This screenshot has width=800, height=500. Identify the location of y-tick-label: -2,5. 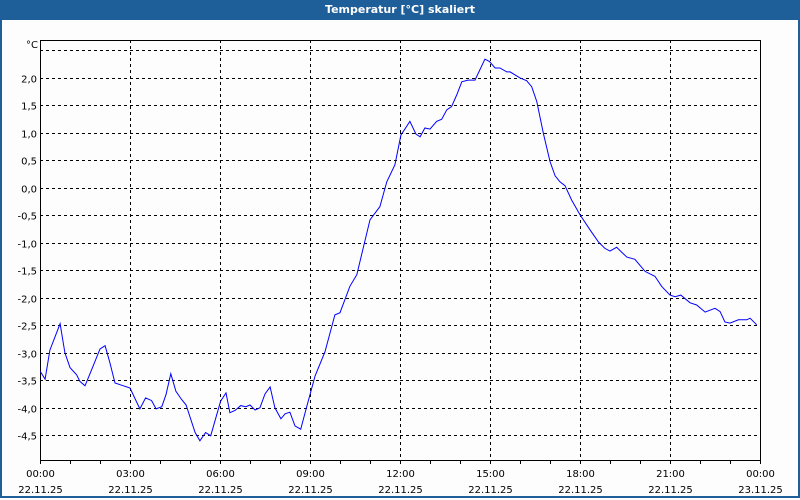
(27, 327).